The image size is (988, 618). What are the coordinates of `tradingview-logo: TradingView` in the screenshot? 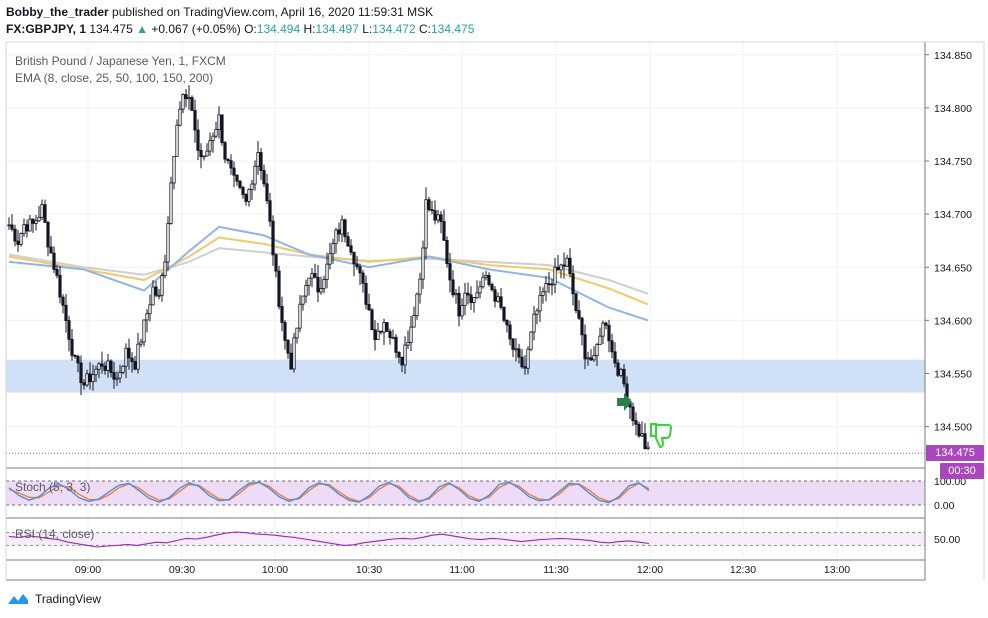 It's located at (53, 599).